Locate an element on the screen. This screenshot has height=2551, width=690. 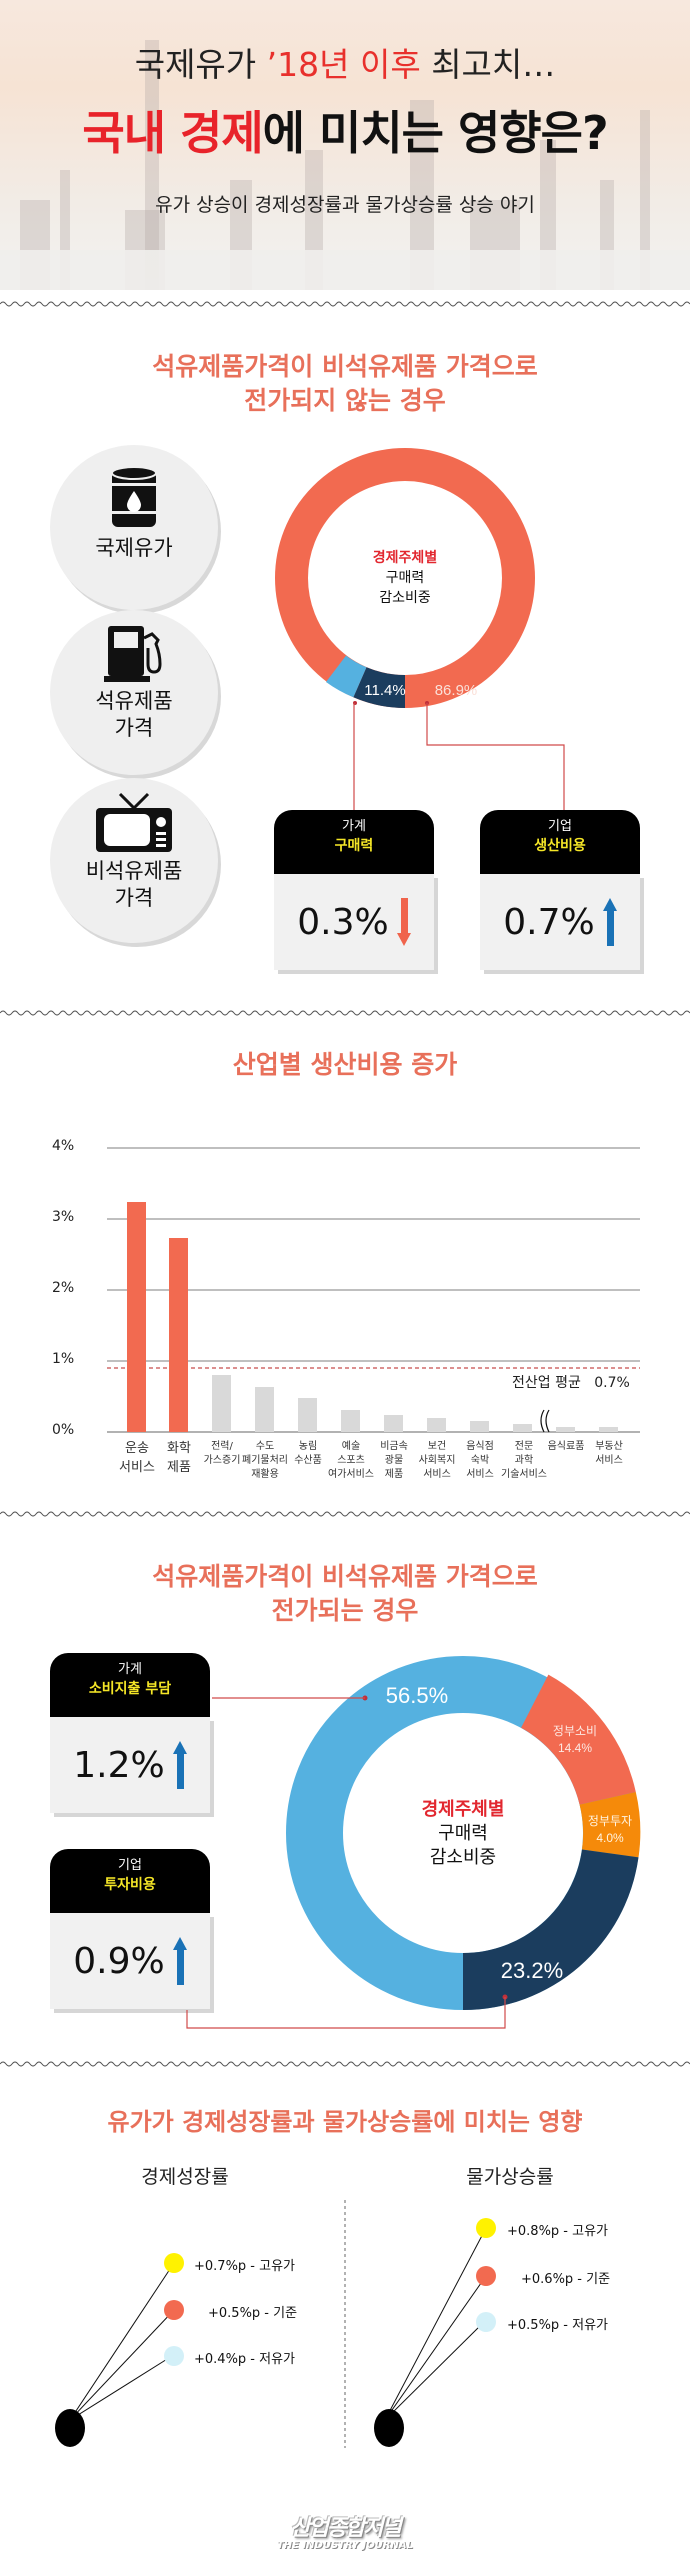
donut-chart-no-pass-through: 11.4% 86.9% is located at coordinates (405, 578).